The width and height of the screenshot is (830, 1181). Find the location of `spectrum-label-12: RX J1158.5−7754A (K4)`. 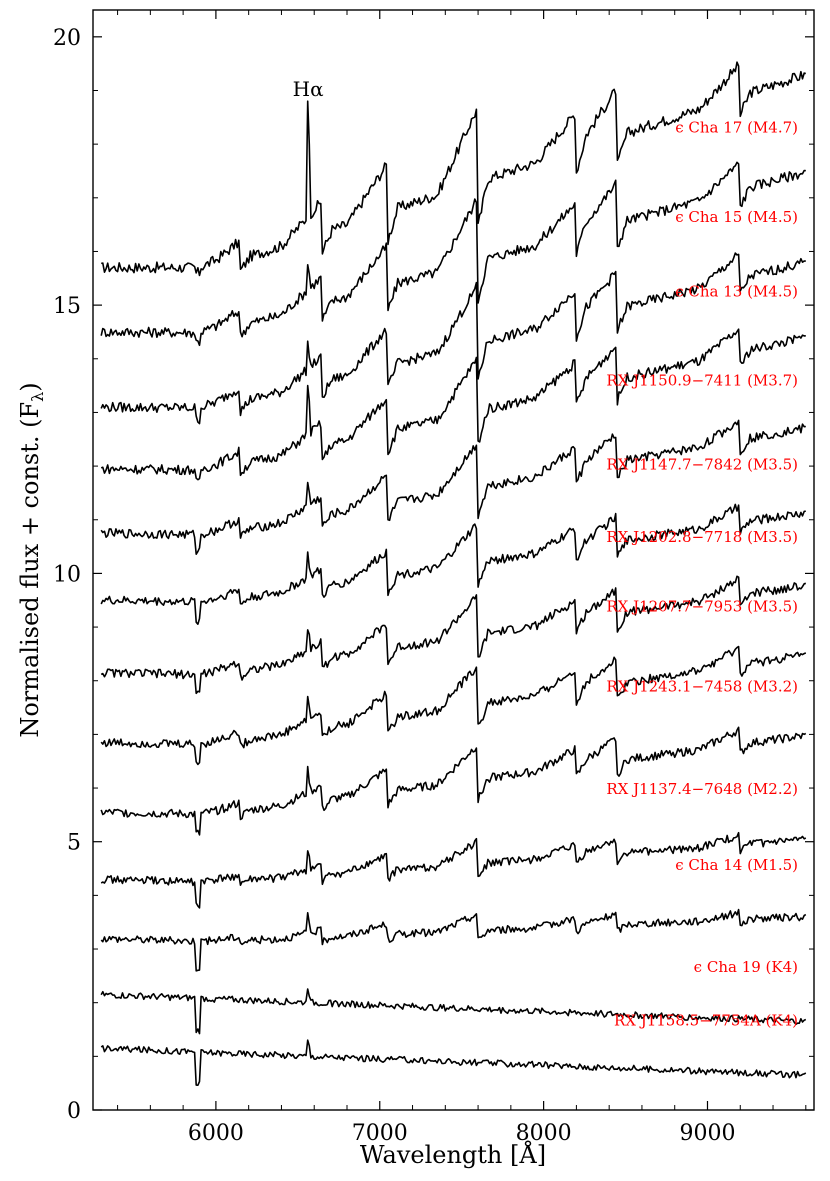

spectrum-label-12: RX J1158.5−7754A (K4) is located at coordinates (706, 1021).